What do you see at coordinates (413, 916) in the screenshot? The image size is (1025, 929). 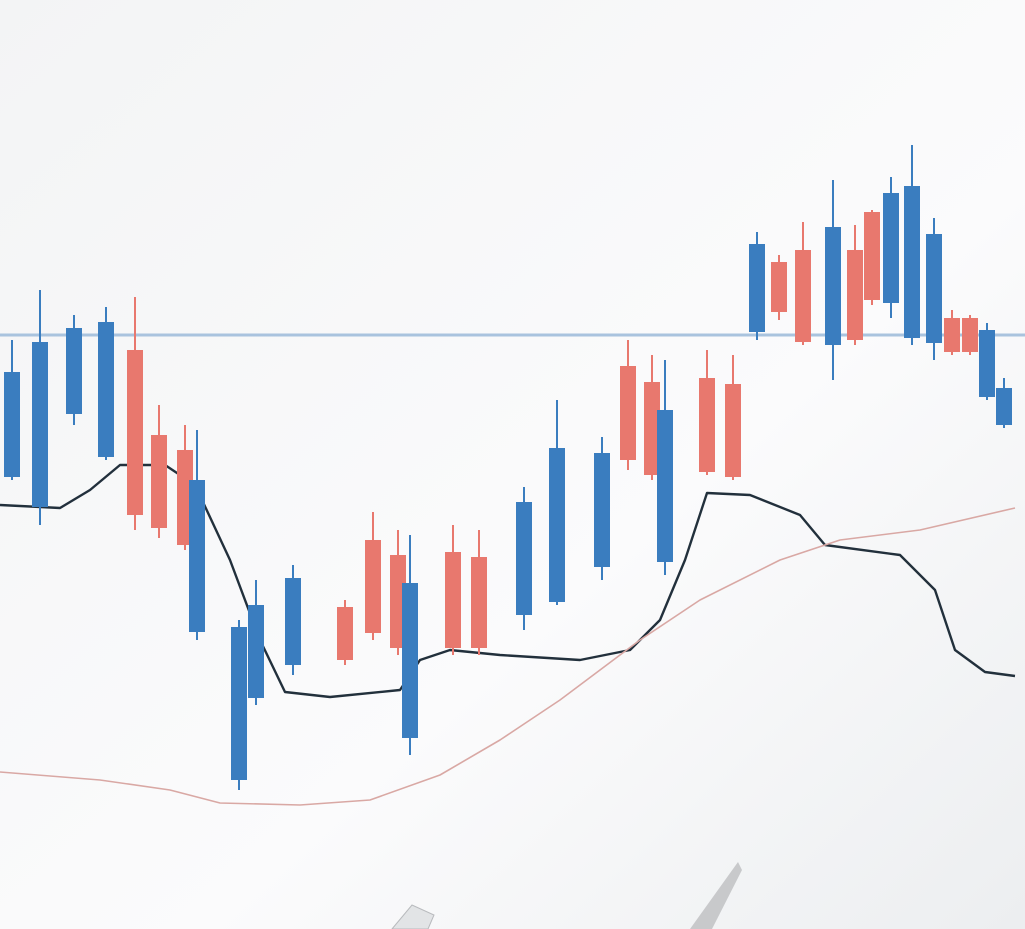 I see `object-corner` at bounding box center [413, 916].